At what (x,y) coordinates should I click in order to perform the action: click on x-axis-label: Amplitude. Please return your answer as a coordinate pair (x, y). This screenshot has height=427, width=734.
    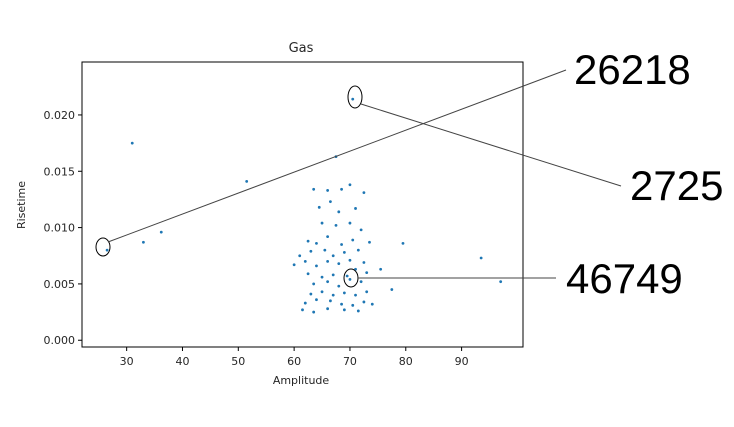
    Looking at the image, I should click on (301, 380).